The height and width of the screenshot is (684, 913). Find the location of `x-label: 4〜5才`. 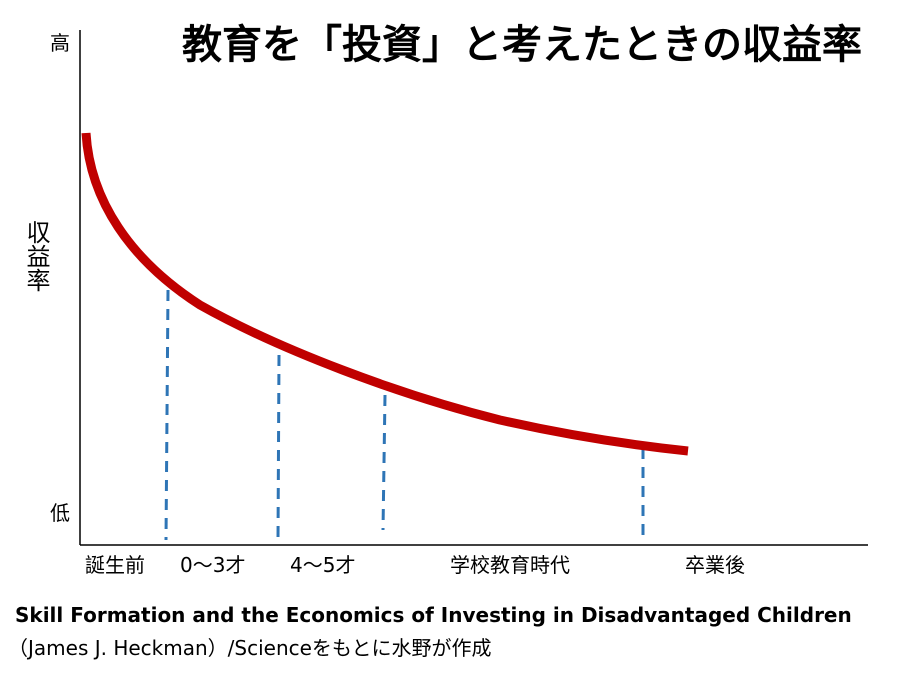

x-label: 4〜5才 is located at coordinates (322, 565).